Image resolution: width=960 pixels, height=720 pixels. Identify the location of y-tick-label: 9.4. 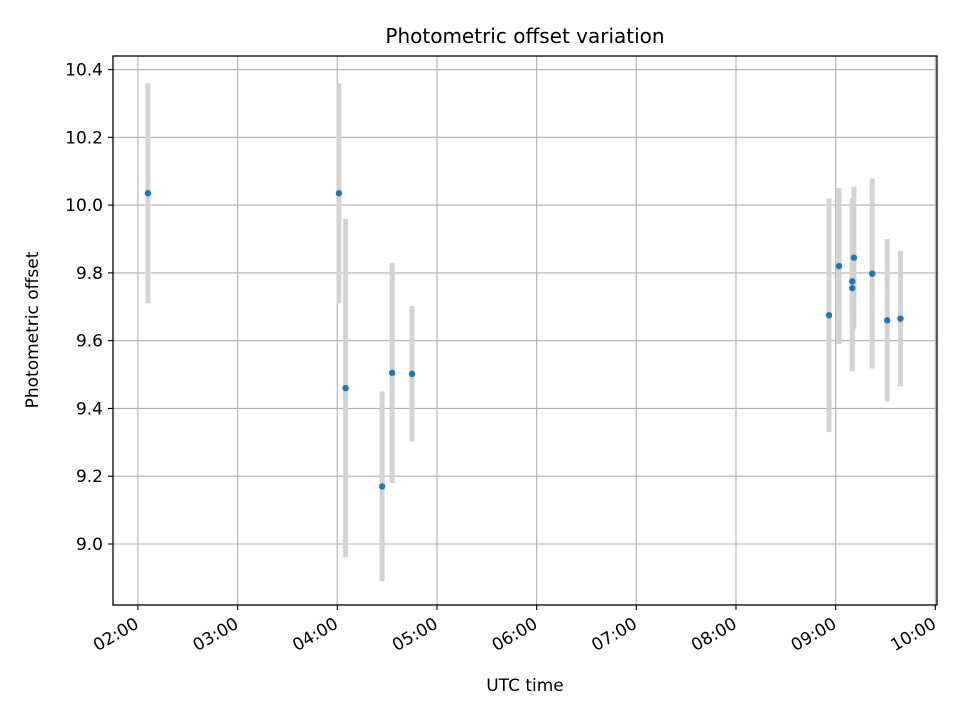
(89, 409).